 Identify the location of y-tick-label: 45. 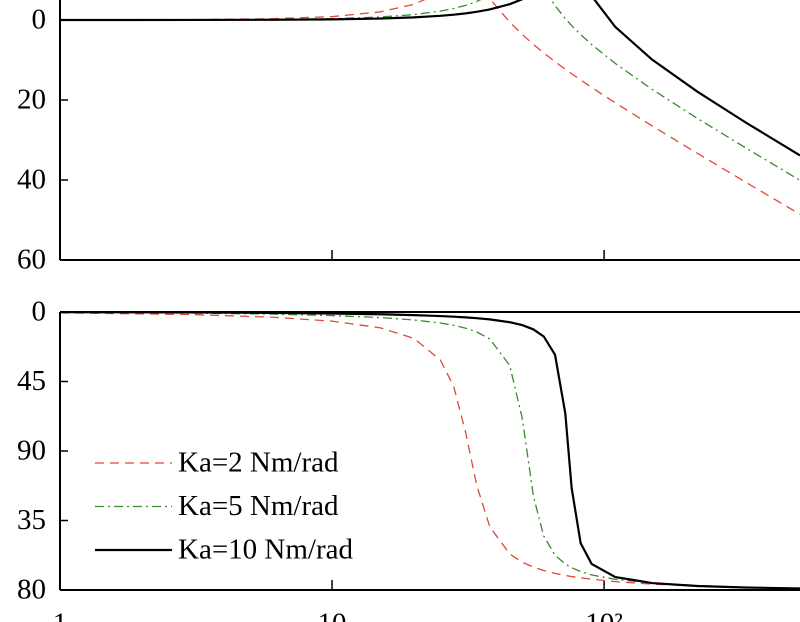
(31, 381).